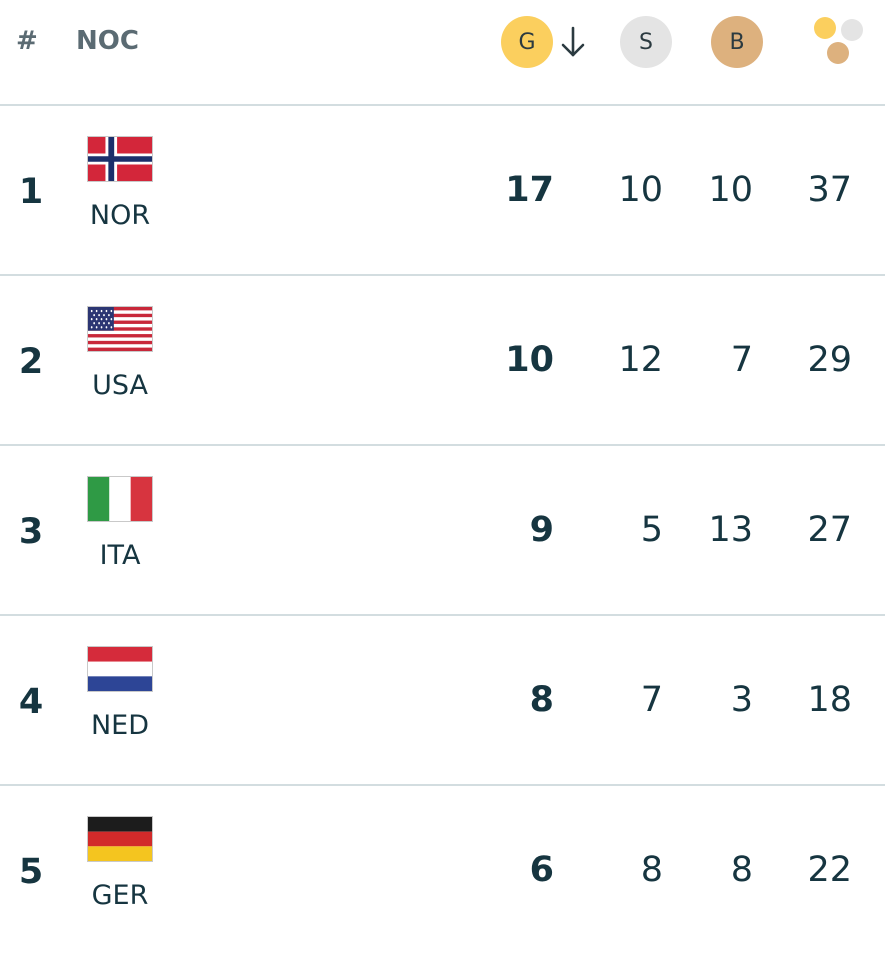  What do you see at coordinates (442, 52) in the screenshot?
I see `table-header: # NOC G S B` at bounding box center [442, 52].